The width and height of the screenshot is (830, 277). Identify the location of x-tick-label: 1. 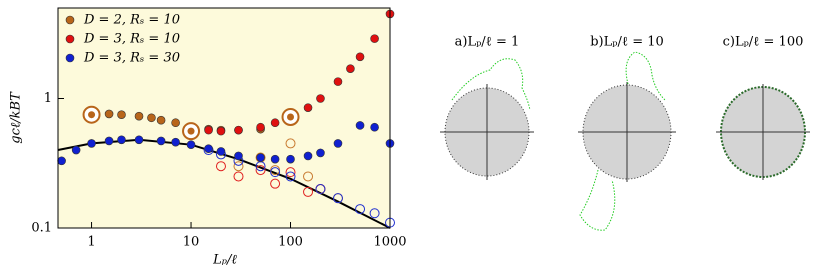
(91, 242).